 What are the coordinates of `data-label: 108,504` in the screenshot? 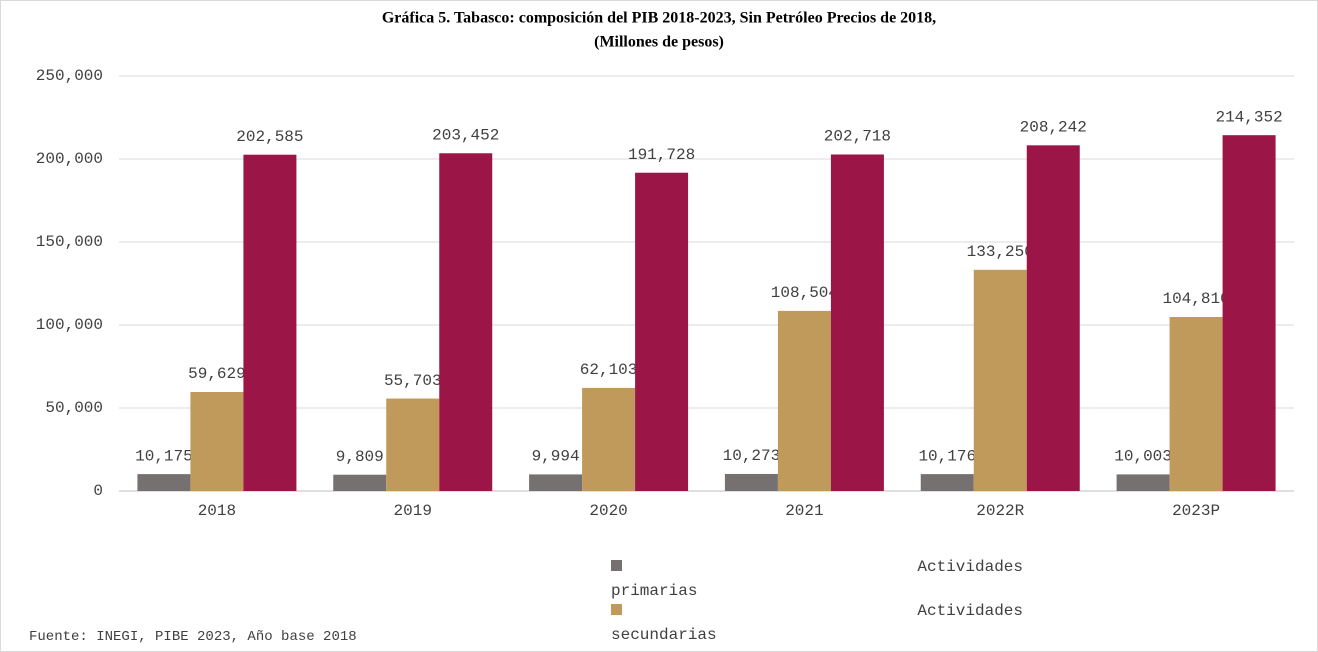 It's located at (804, 293).